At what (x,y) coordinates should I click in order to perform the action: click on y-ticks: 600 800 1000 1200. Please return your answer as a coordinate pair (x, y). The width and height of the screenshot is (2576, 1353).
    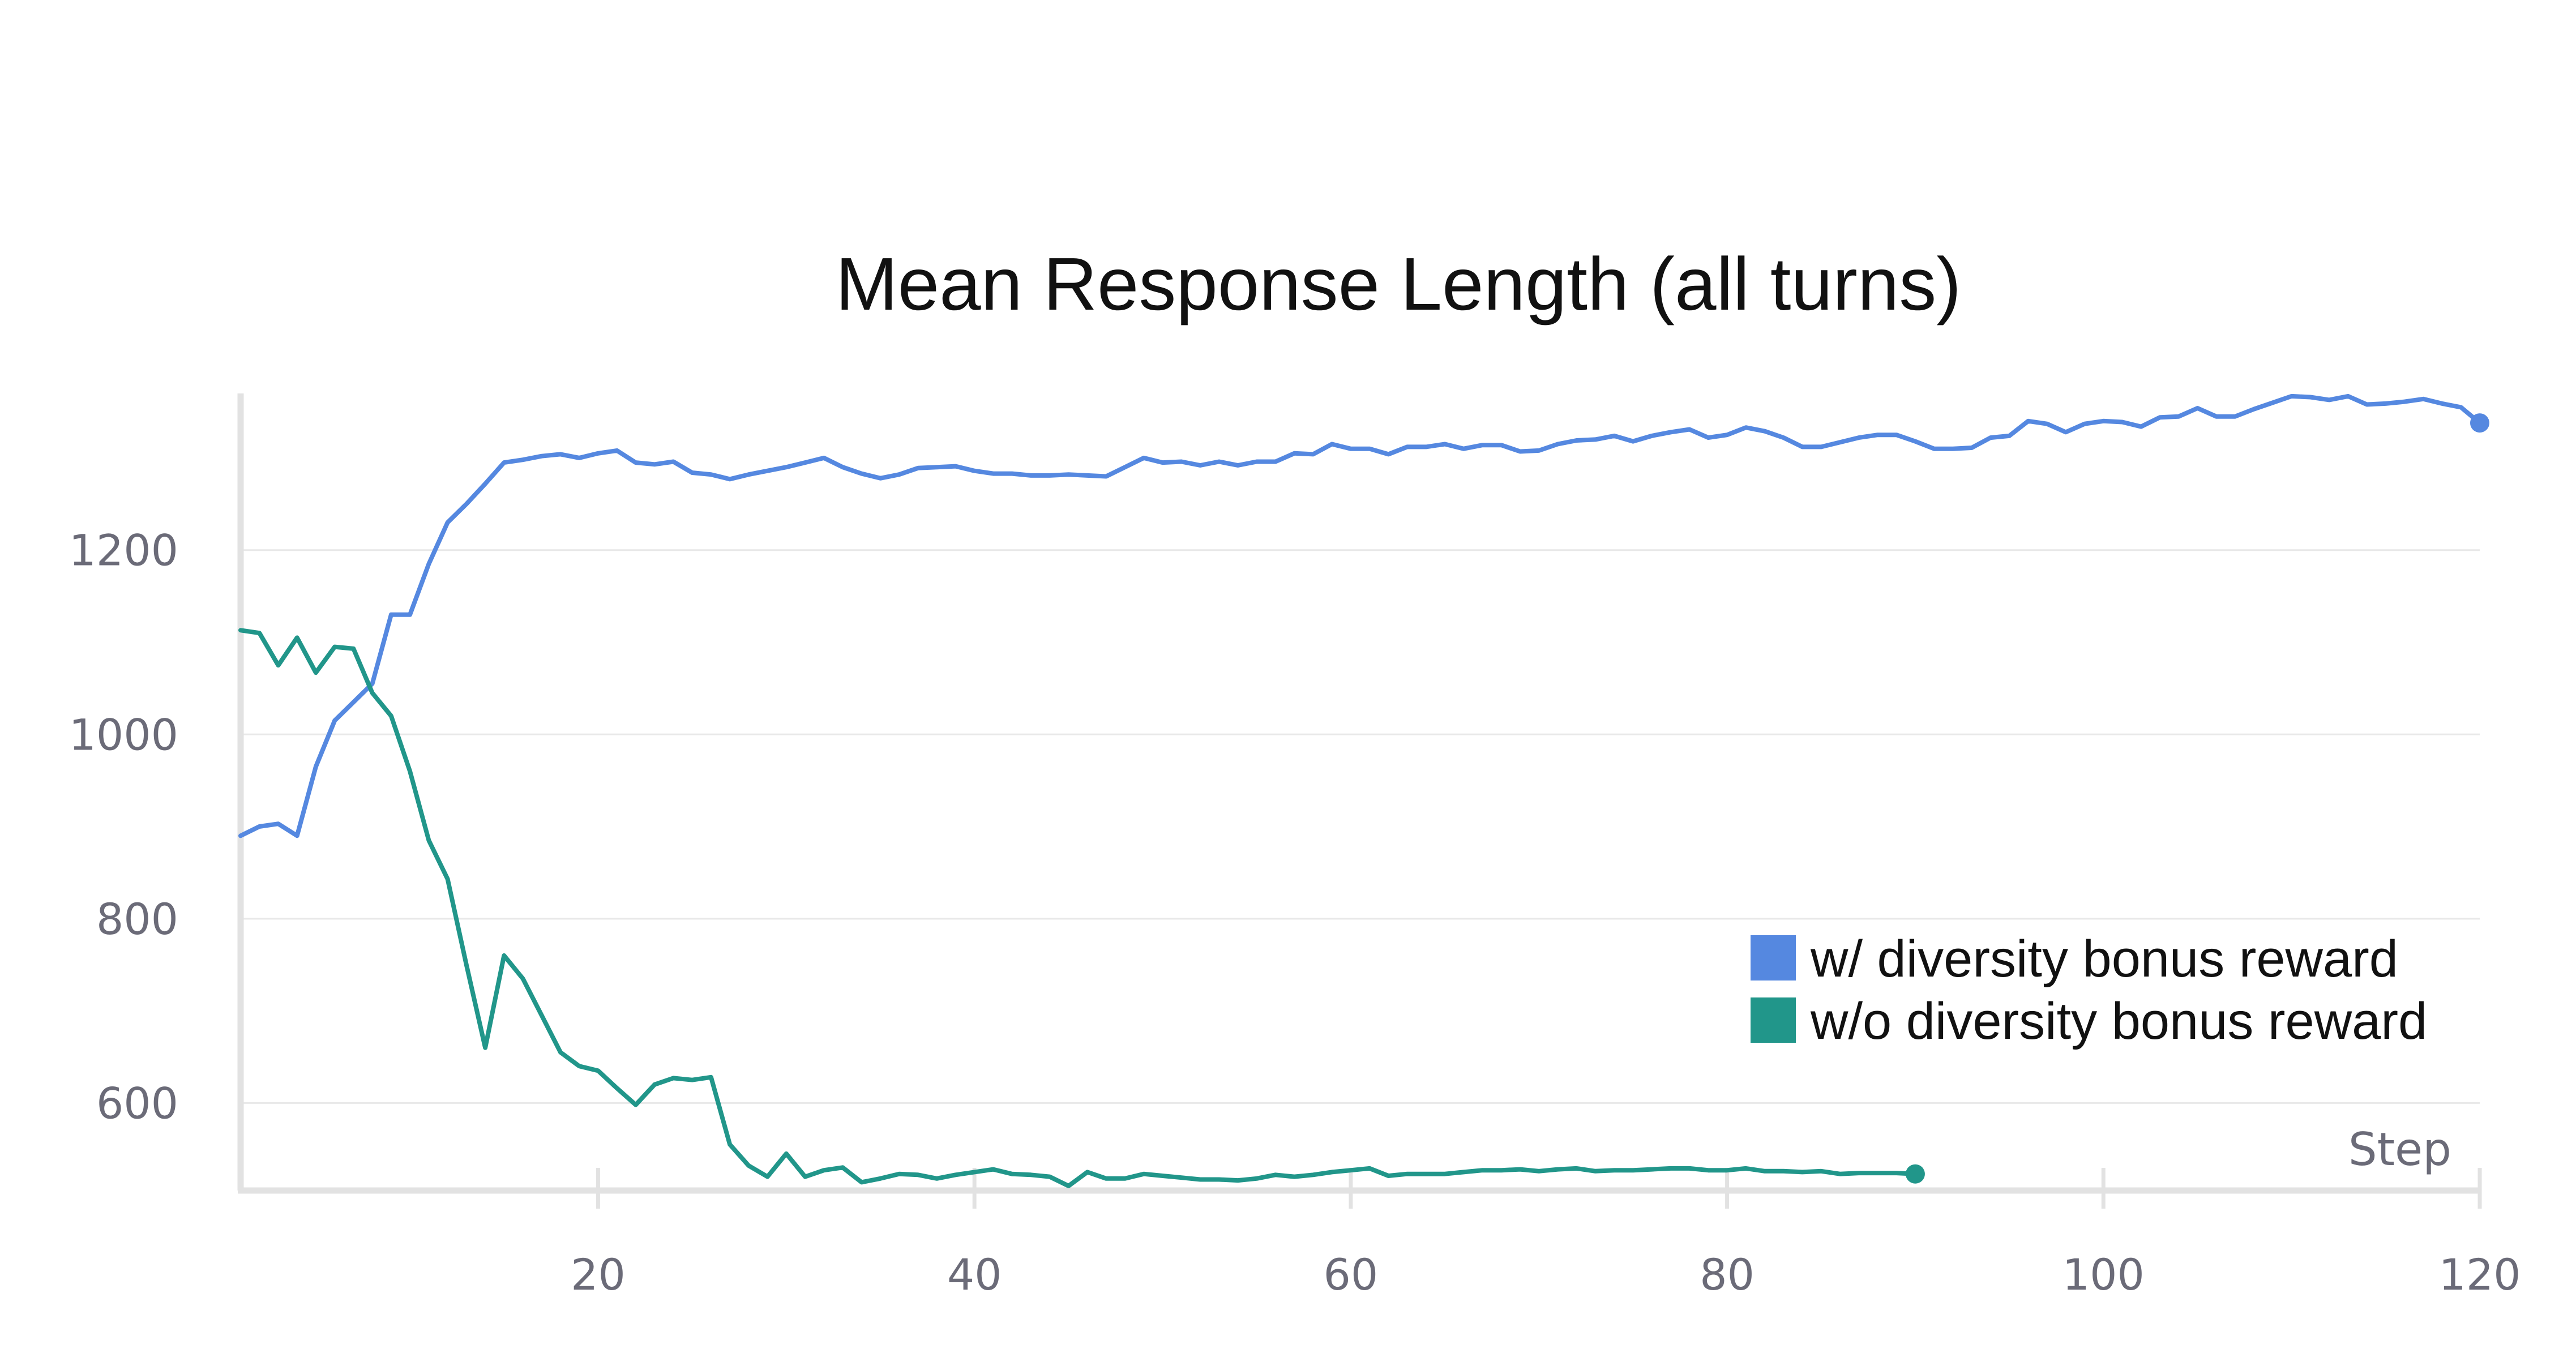
    Looking at the image, I should click on (123, 827).